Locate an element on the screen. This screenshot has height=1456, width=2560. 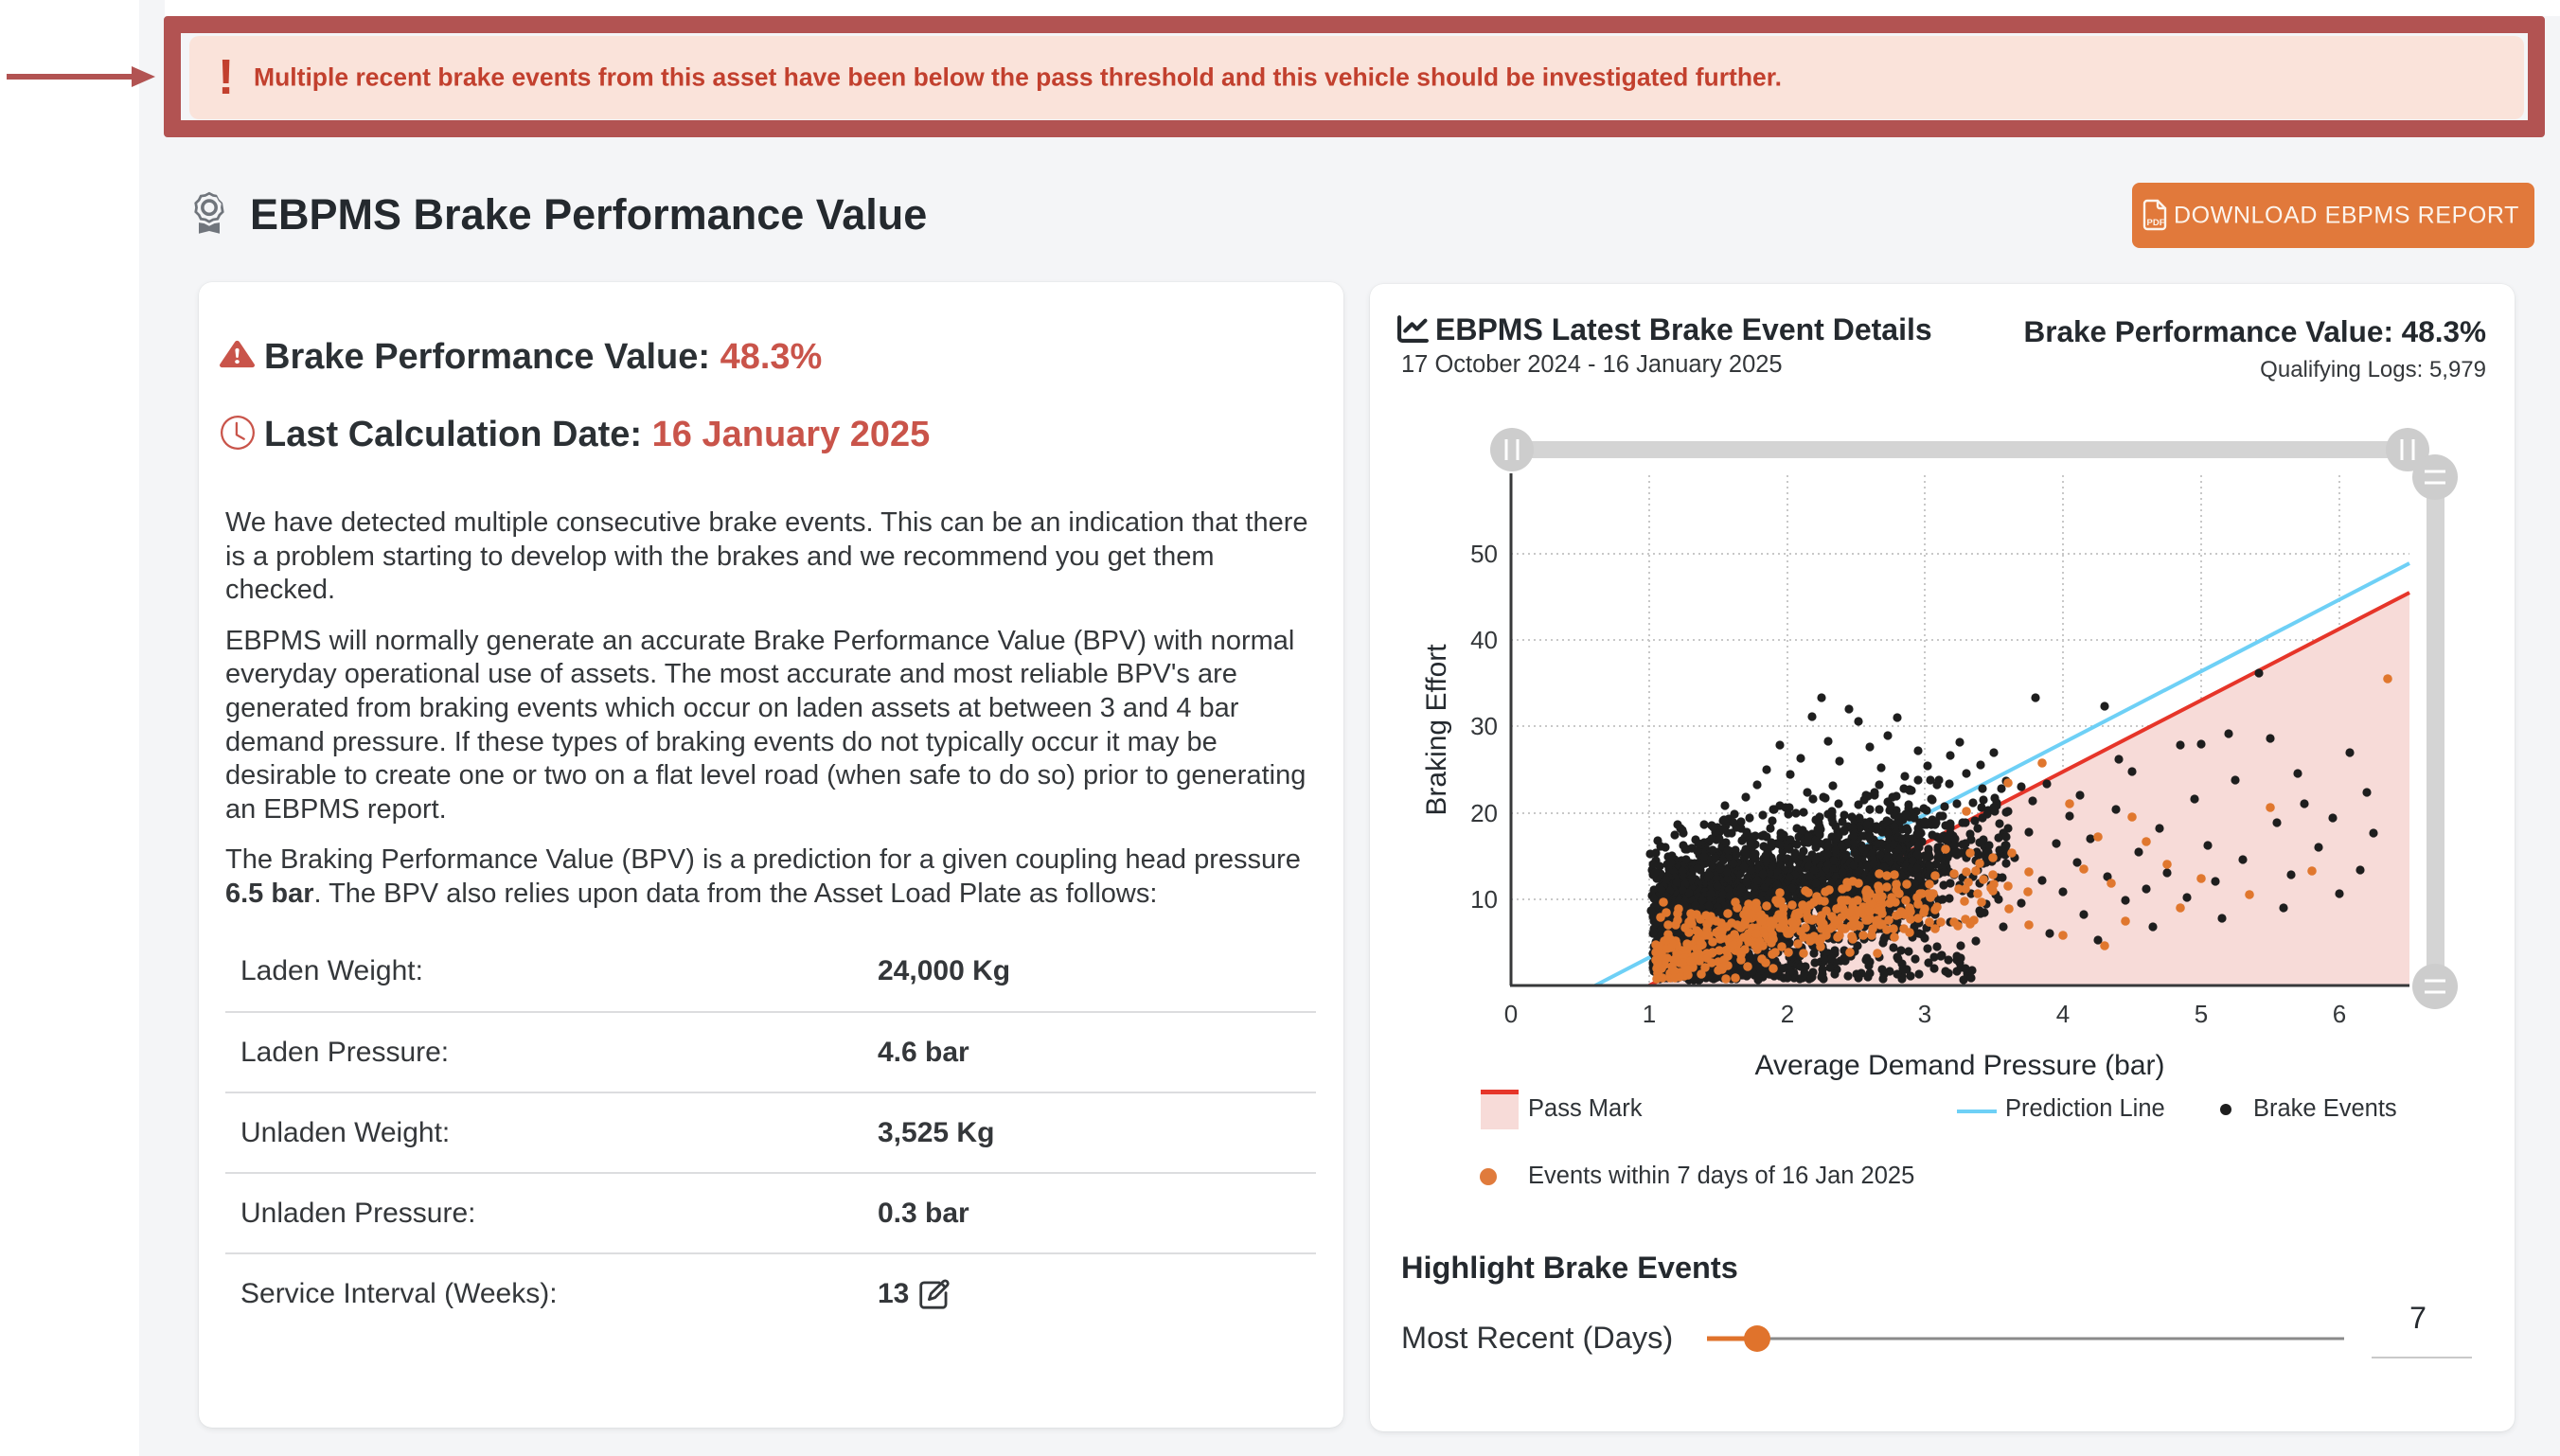
svg-text: 4 is located at coordinates (2063, 1014).